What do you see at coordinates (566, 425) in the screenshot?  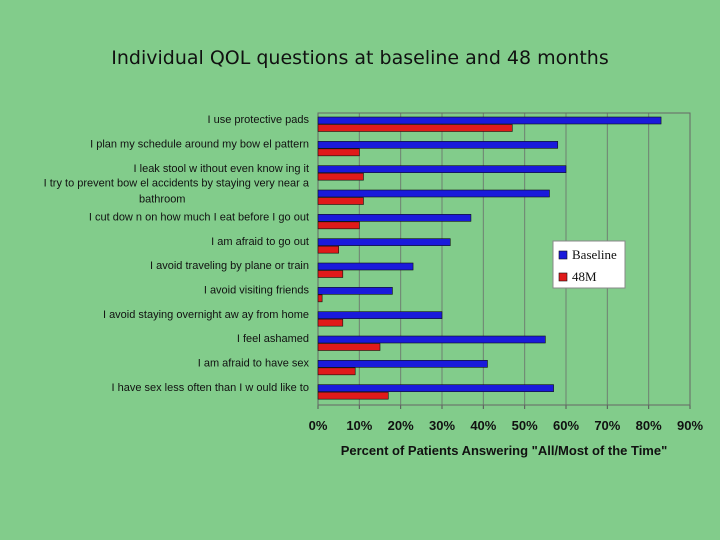 I see `x-tick-label: 60%` at bounding box center [566, 425].